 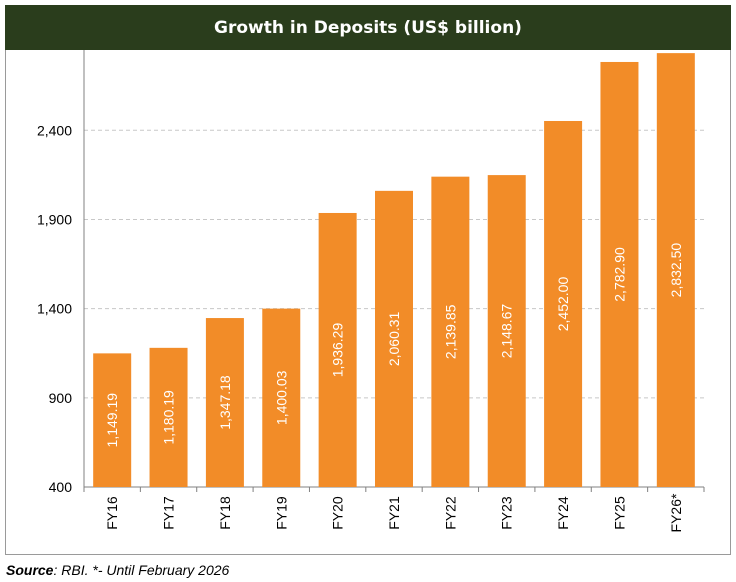 I want to click on x-tick-label: FY23, so click(x=507, y=513).